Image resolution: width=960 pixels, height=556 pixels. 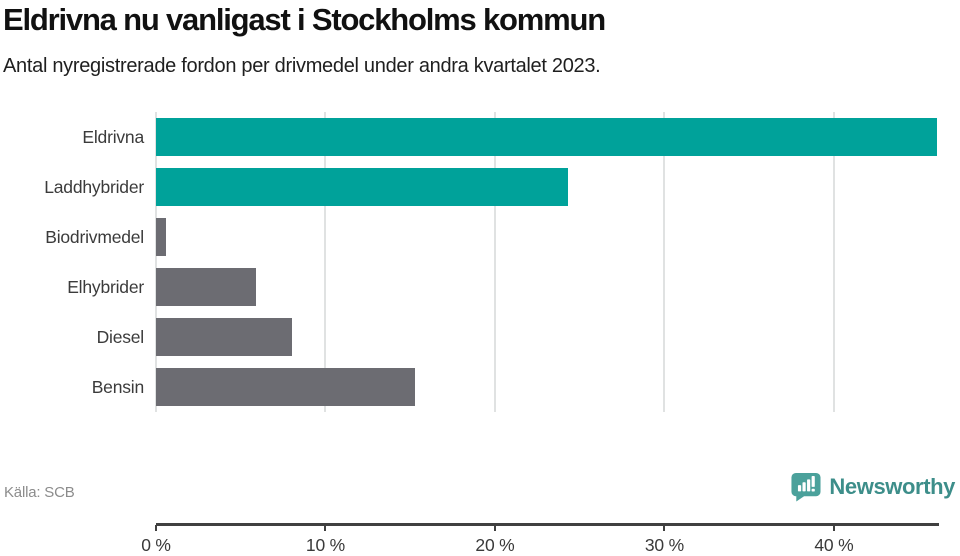 I want to click on bar-row: Eldrivna, so click(x=469, y=137).